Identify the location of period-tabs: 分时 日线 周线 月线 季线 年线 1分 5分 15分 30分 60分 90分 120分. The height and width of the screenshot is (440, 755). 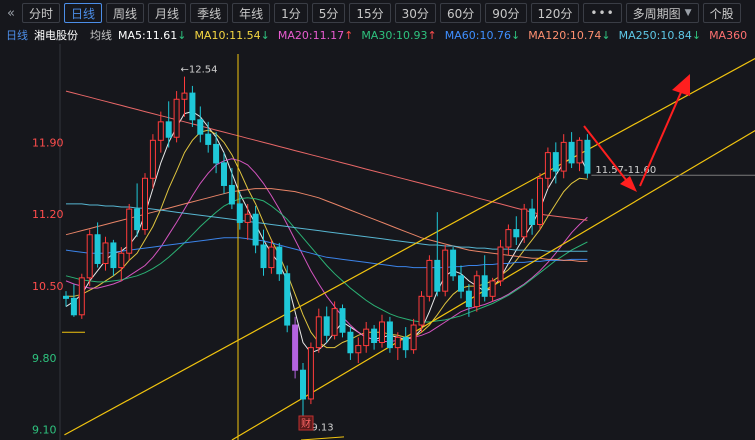
(302, 13).